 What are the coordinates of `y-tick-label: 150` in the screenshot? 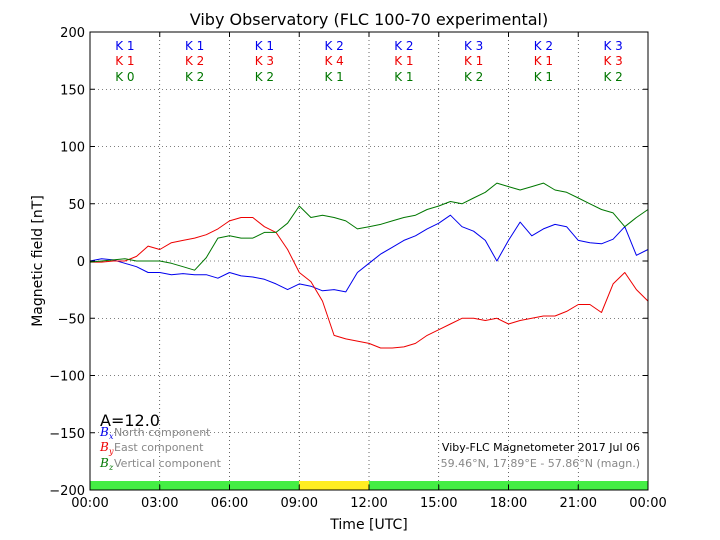 It's located at (72, 90).